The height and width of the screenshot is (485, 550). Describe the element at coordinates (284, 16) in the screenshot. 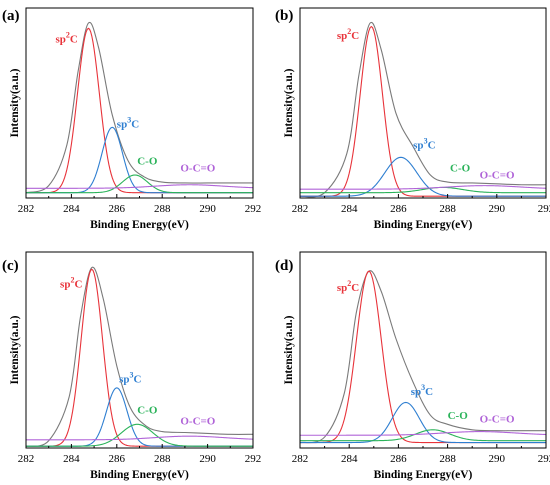

I see `panel-label: (b)` at that location.